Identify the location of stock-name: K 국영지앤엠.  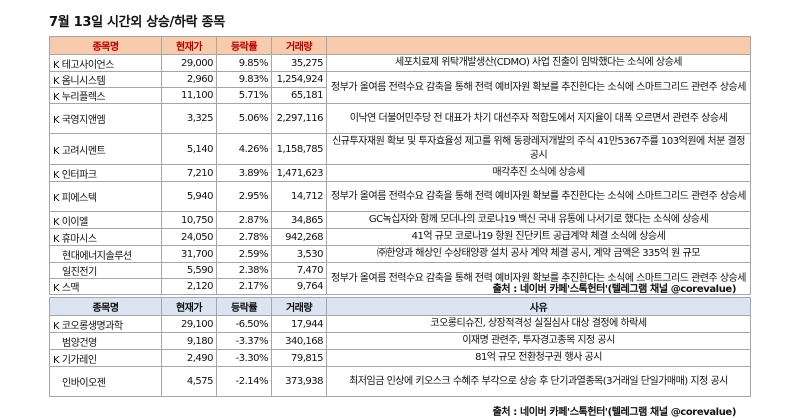
(105, 118).